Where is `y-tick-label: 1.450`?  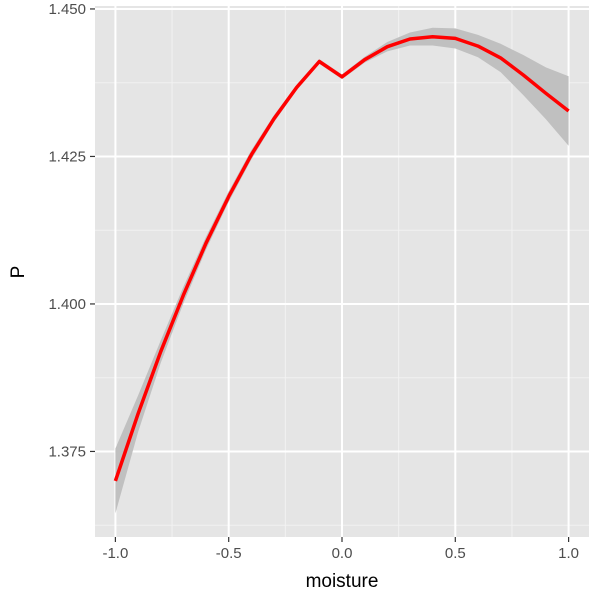 y-tick-label: 1.450 is located at coordinates (67, 9).